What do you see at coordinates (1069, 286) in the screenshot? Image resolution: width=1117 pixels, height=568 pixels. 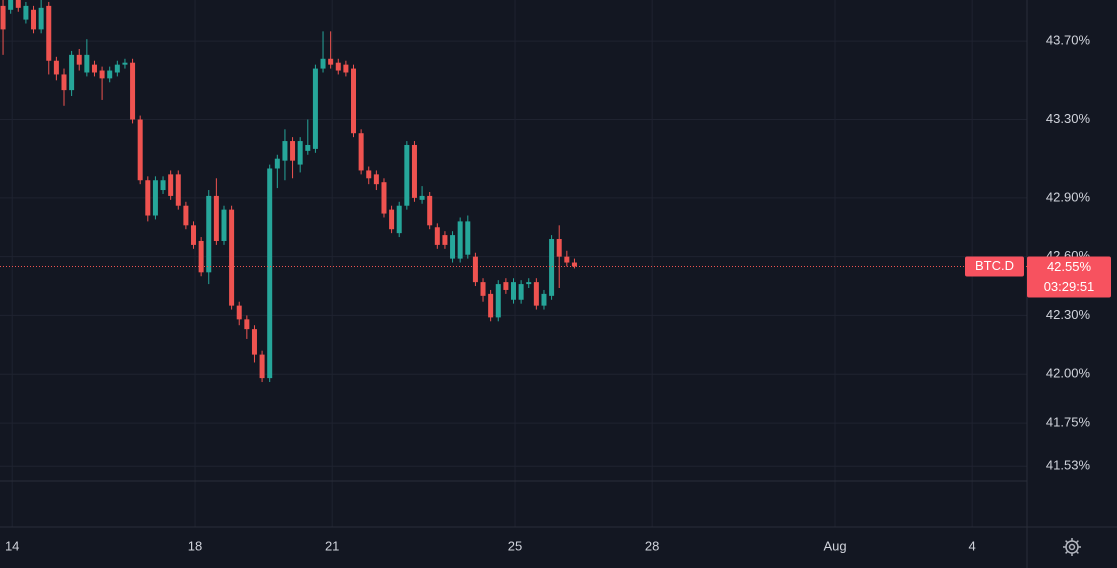 I see `countdown-label: 03:29:51` at bounding box center [1069, 286].